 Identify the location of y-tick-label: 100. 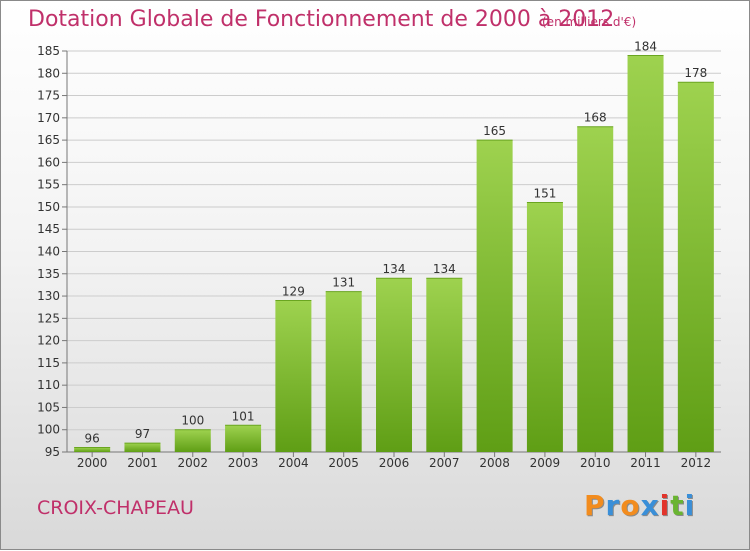
(48, 430).